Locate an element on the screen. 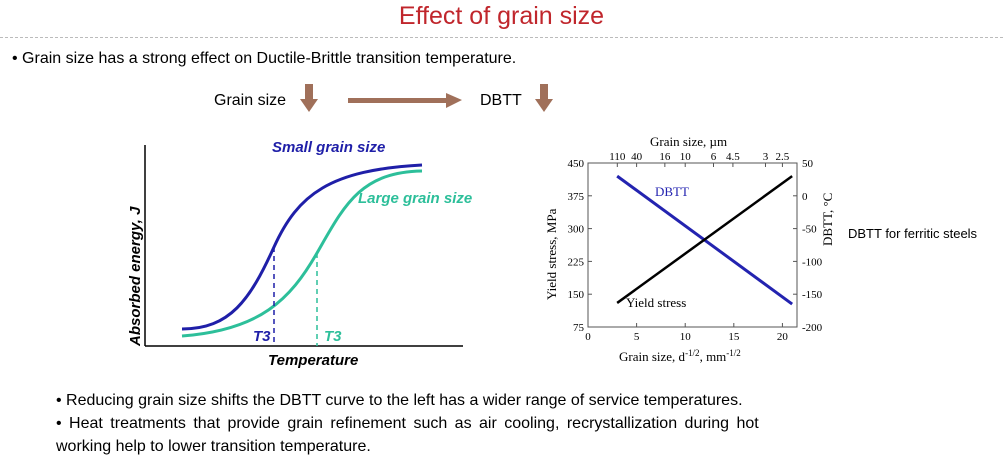  x-tick-label: 5 is located at coordinates (637, 337).